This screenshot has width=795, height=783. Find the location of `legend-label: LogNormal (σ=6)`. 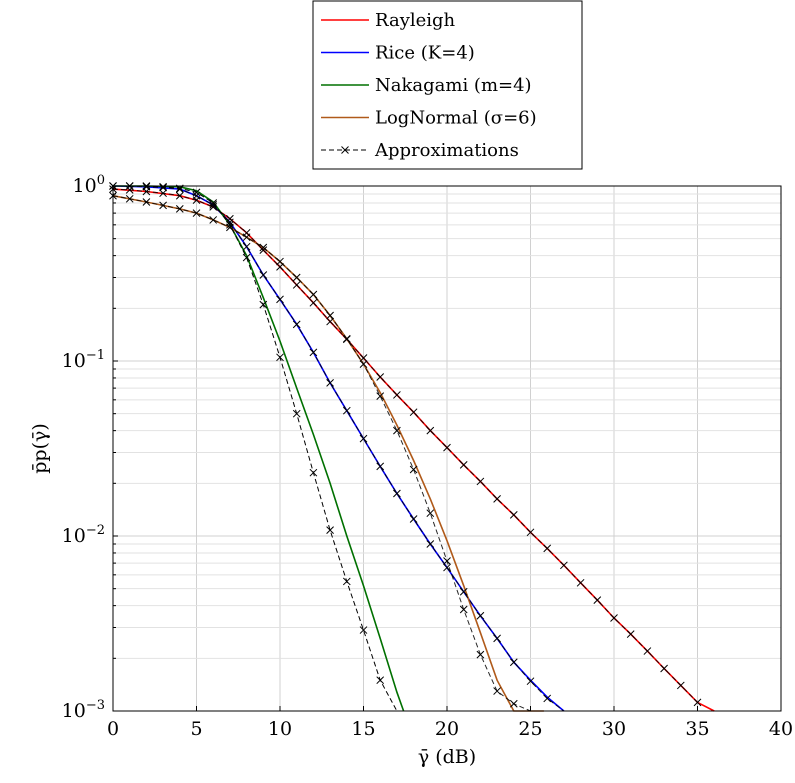

legend-label: LogNormal (σ=6) is located at coordinates (456, 118).